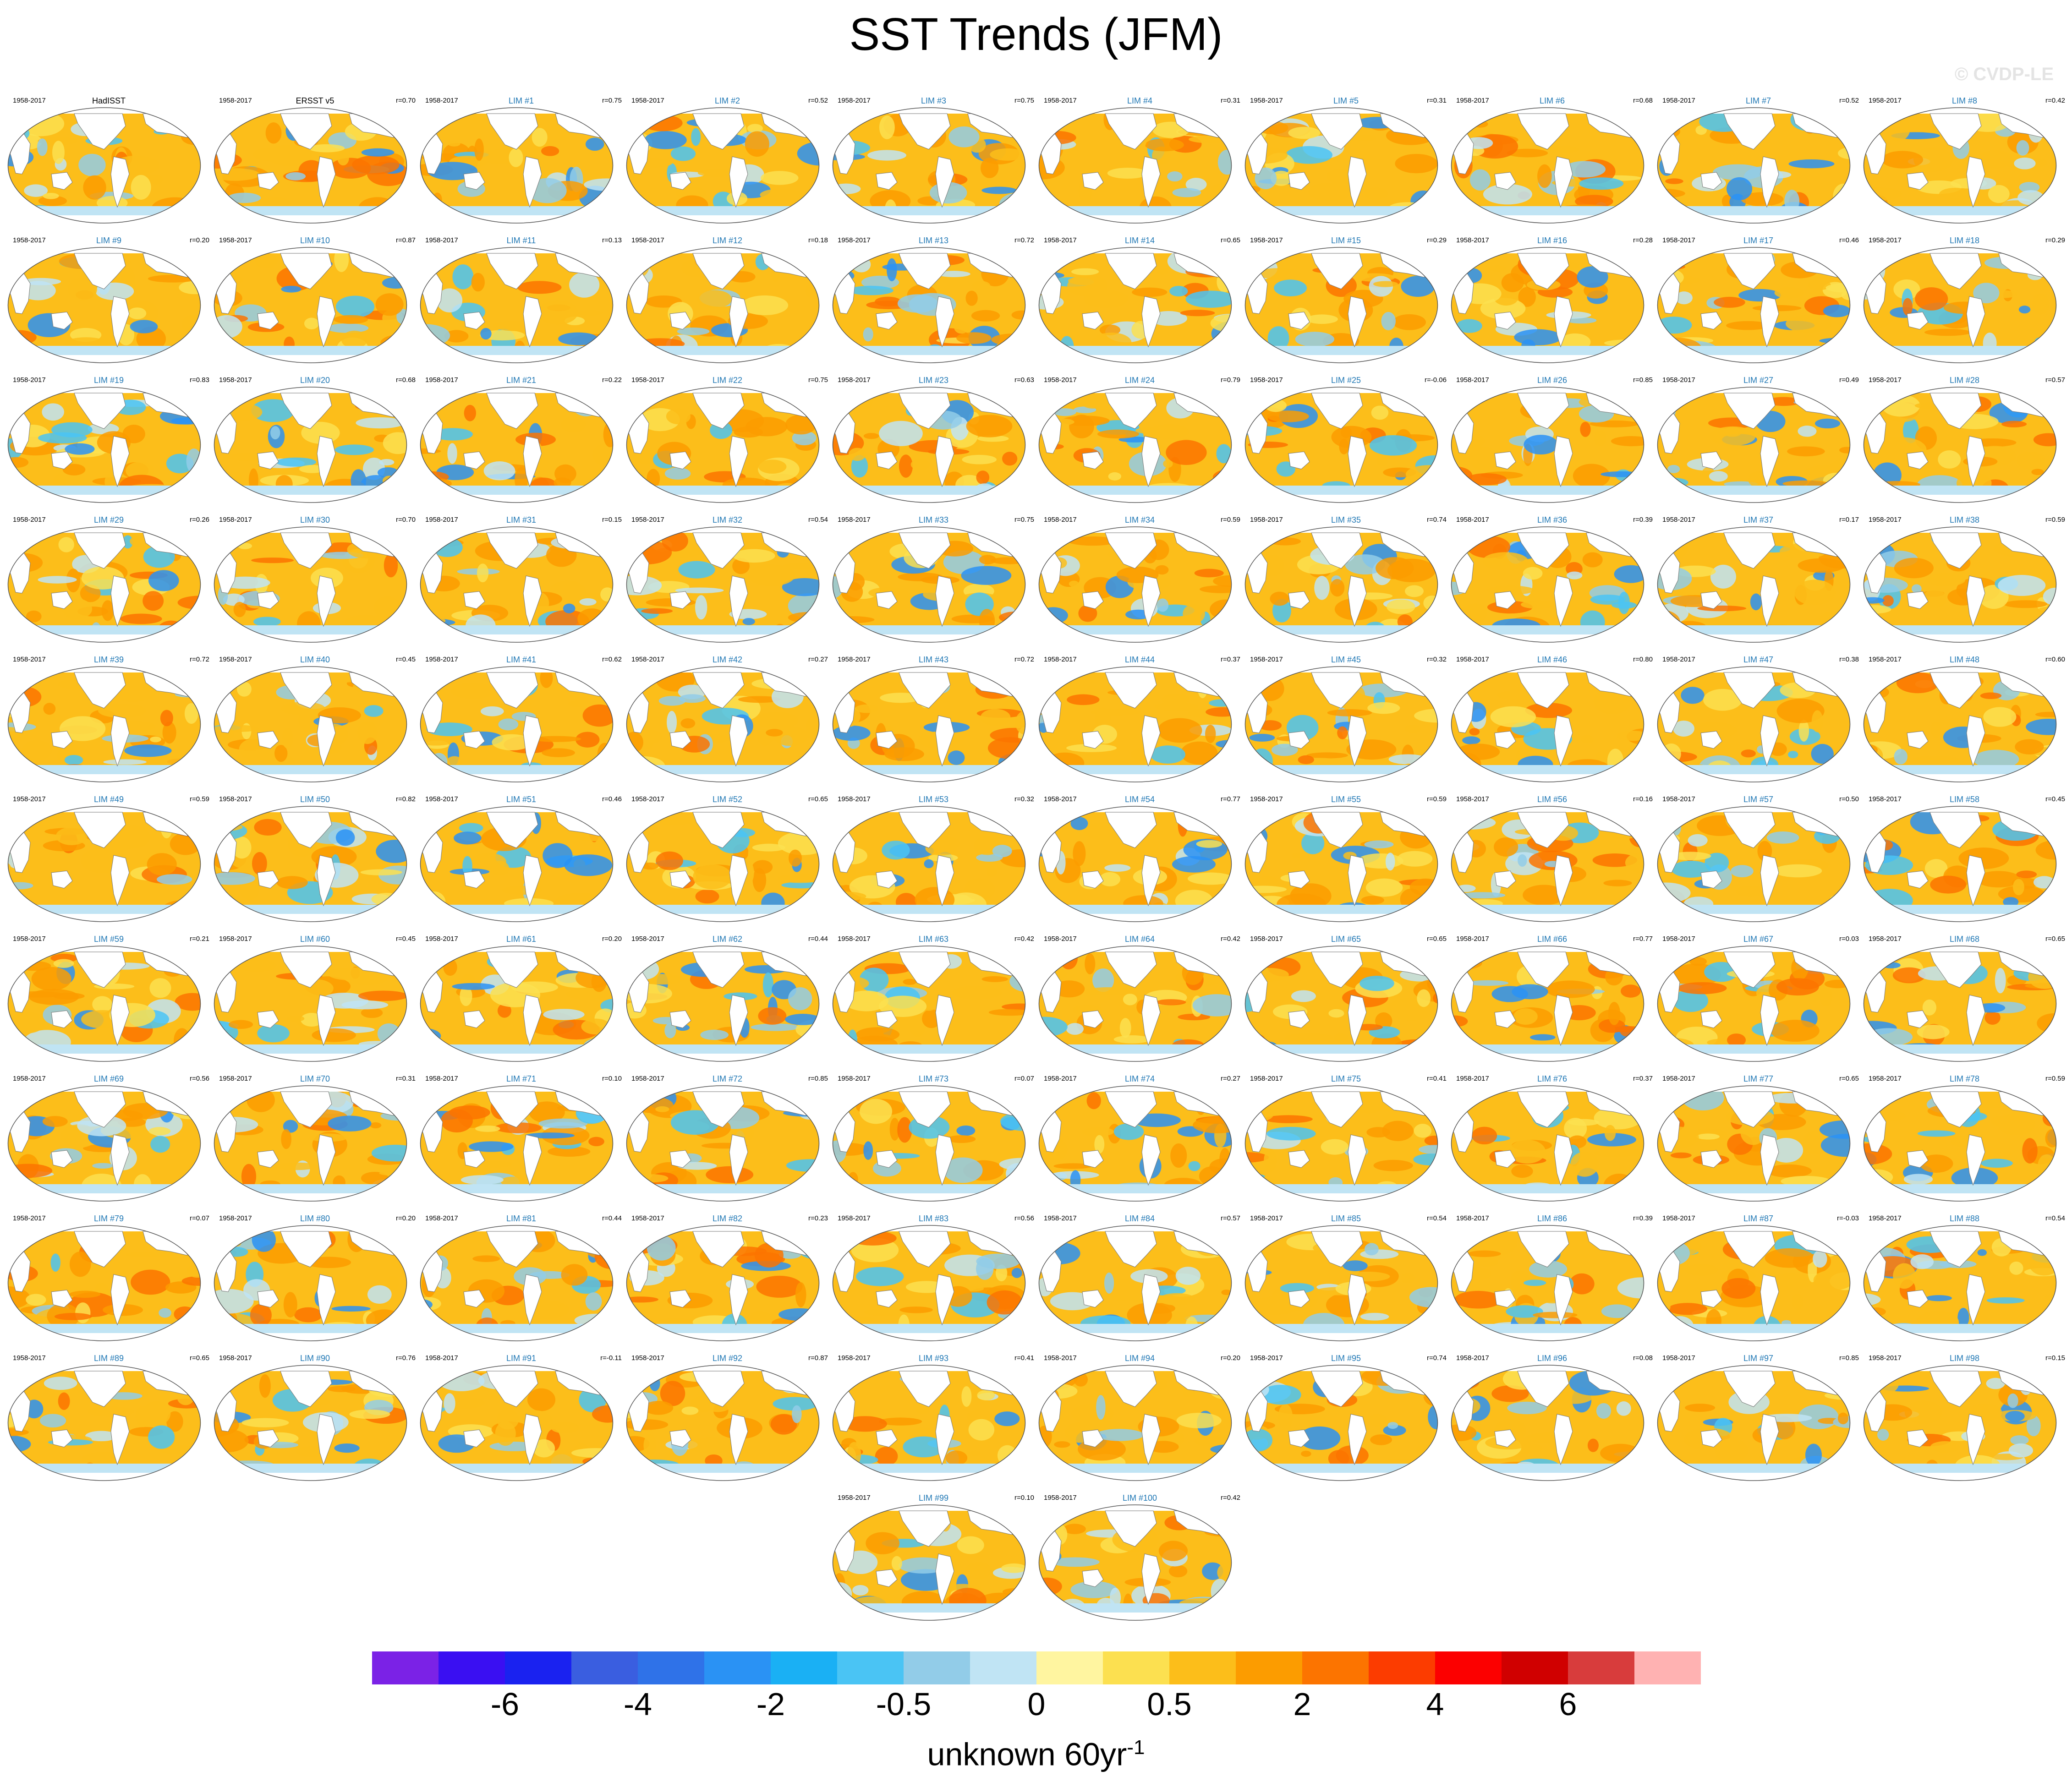 This screenshot has width=2072, height=1782. Describe the element at coordinates (199, 939) in the screenshot. I see `panel-correlation: r=0.21` at that location.